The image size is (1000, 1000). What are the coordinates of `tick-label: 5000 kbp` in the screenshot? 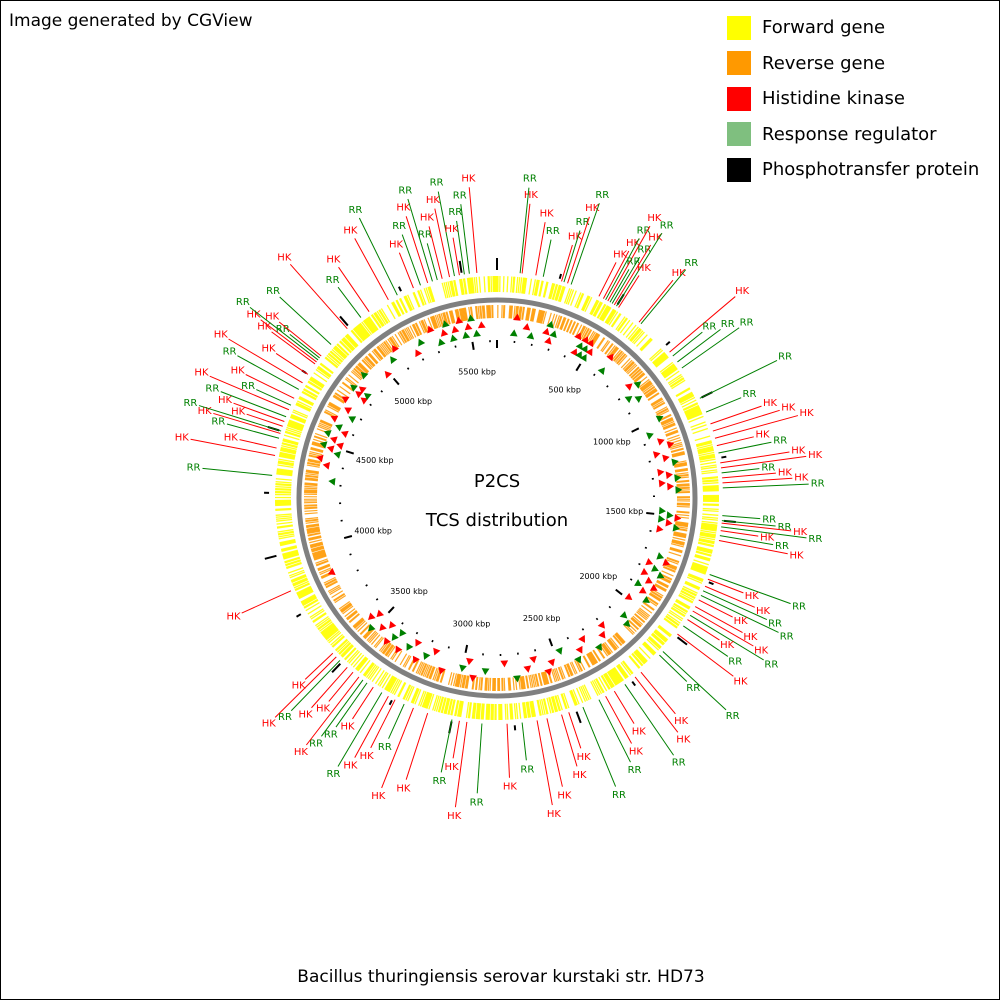 It's located at (413, 401).